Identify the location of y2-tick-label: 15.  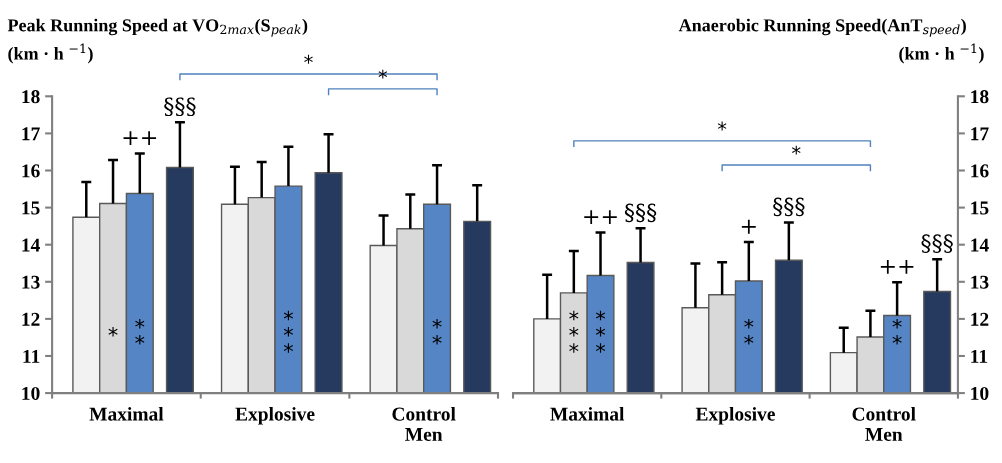
(980, 208).